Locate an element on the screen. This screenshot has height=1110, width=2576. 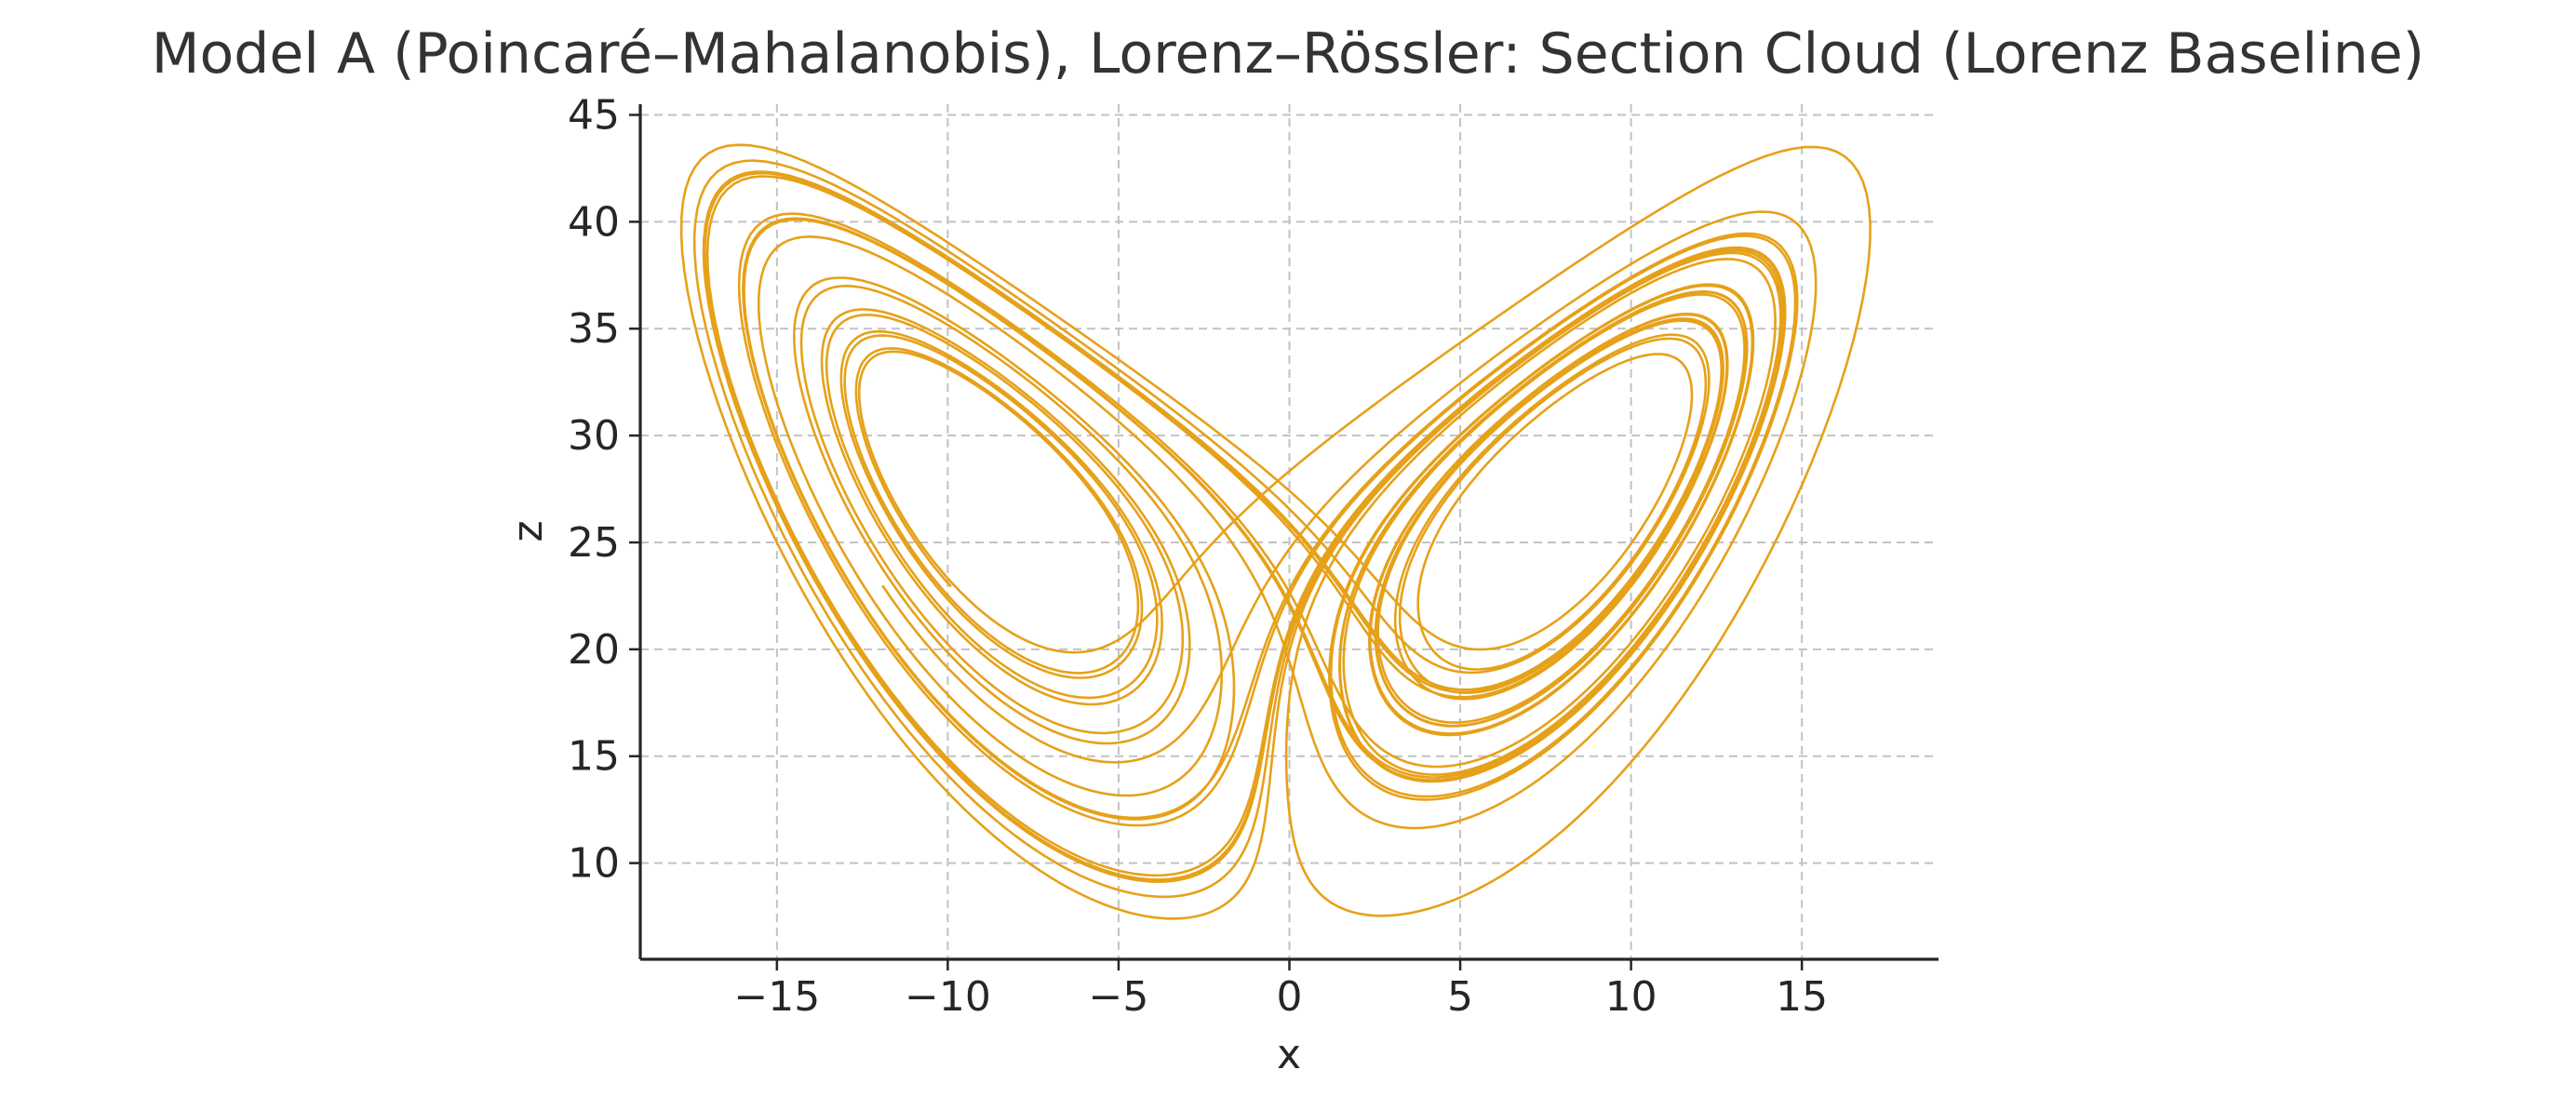
x-axis-label: x is located at coordinates (1289, 1054).